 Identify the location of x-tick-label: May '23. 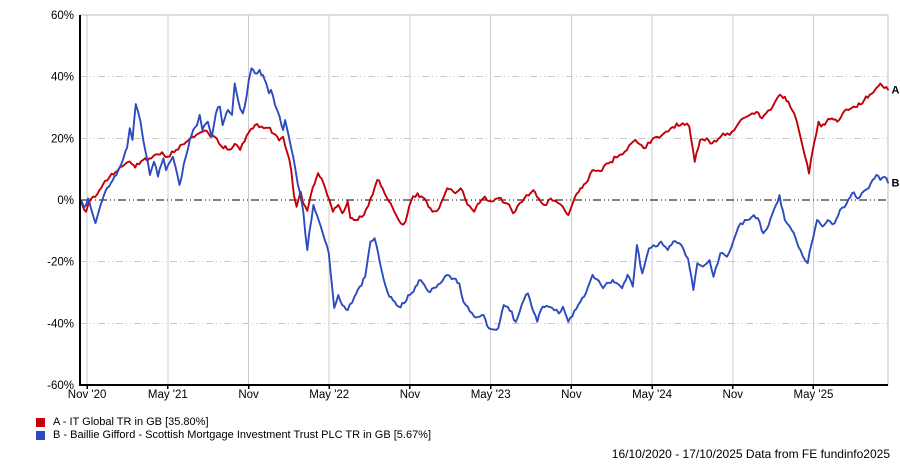
(491, 395).